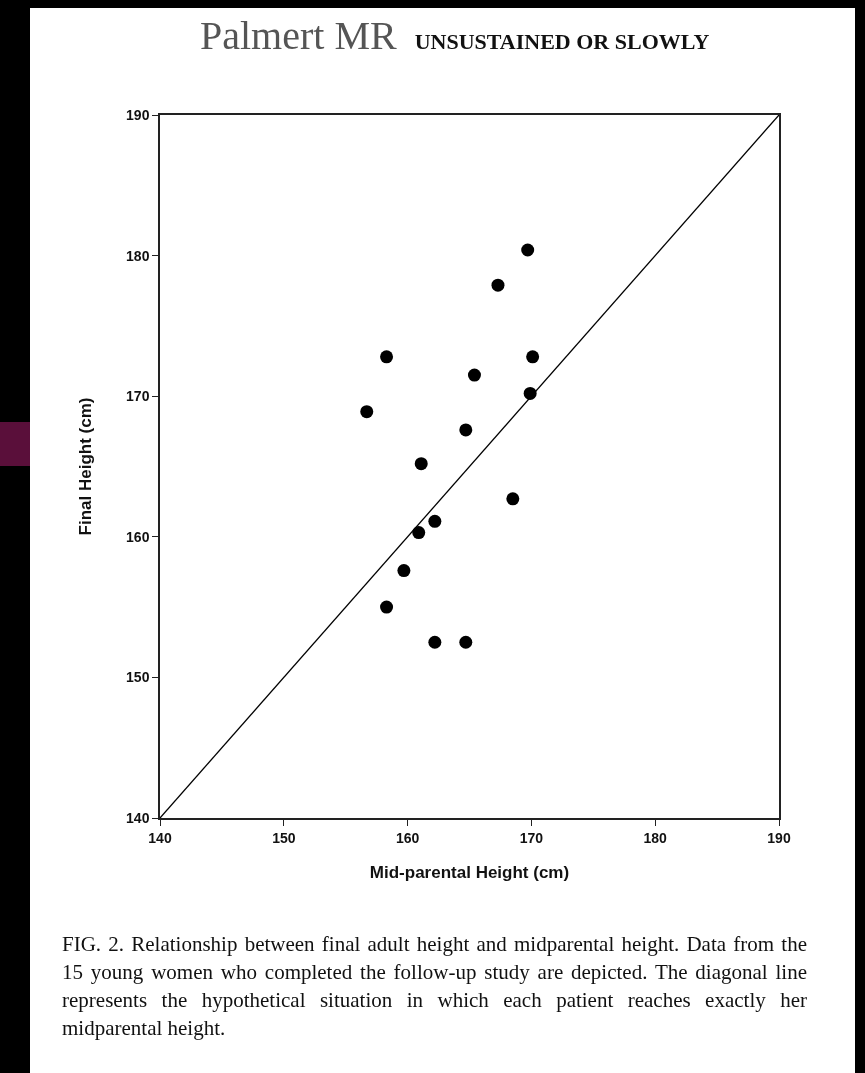  Describe the element at coordinates (138, 255) in the screenshot. I see `y-tick-label: 180` at that location.